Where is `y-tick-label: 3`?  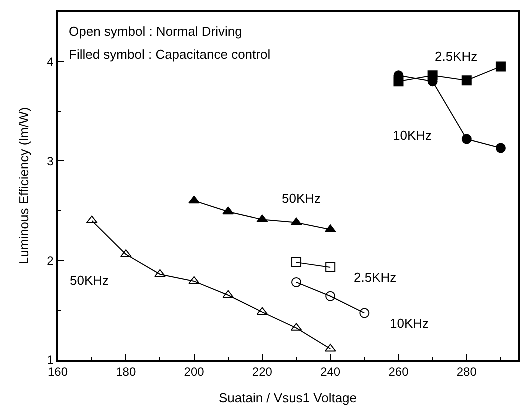 y-tick-label: 3 is located at coordinates (50, 161).